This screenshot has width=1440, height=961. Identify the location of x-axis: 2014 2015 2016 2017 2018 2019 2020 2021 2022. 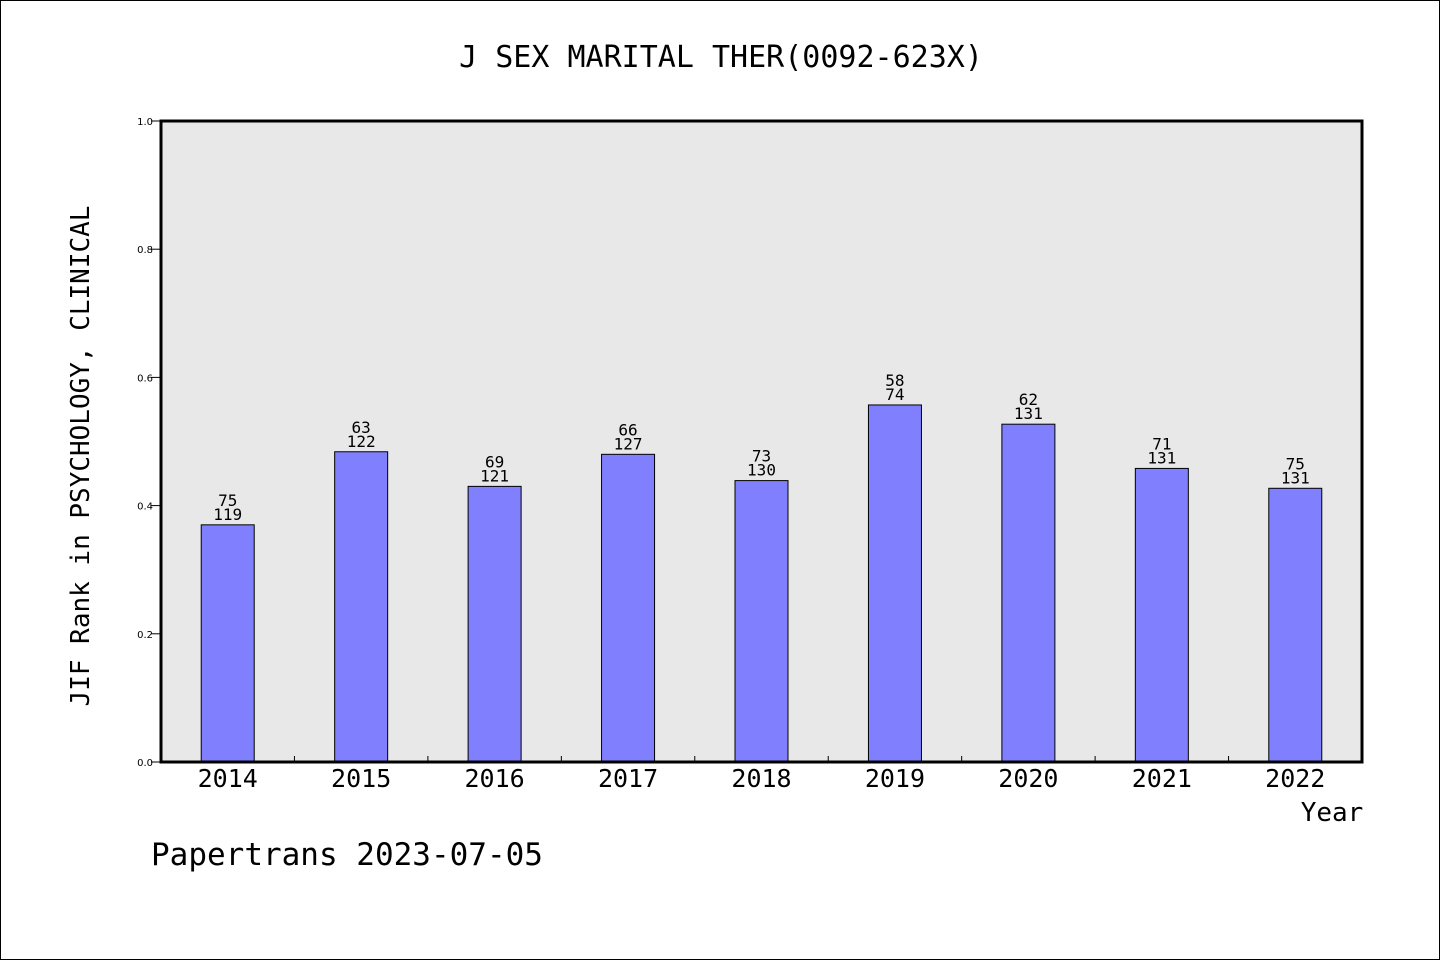
(761, 774).